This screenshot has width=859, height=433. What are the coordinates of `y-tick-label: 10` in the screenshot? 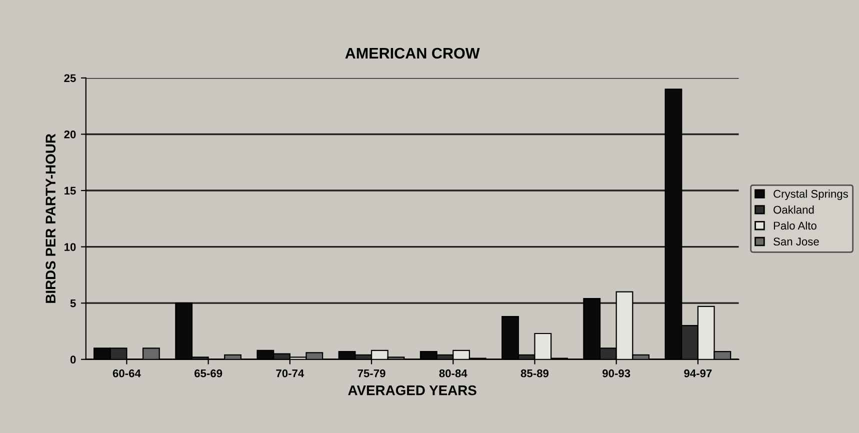 It's located at (70, 247).